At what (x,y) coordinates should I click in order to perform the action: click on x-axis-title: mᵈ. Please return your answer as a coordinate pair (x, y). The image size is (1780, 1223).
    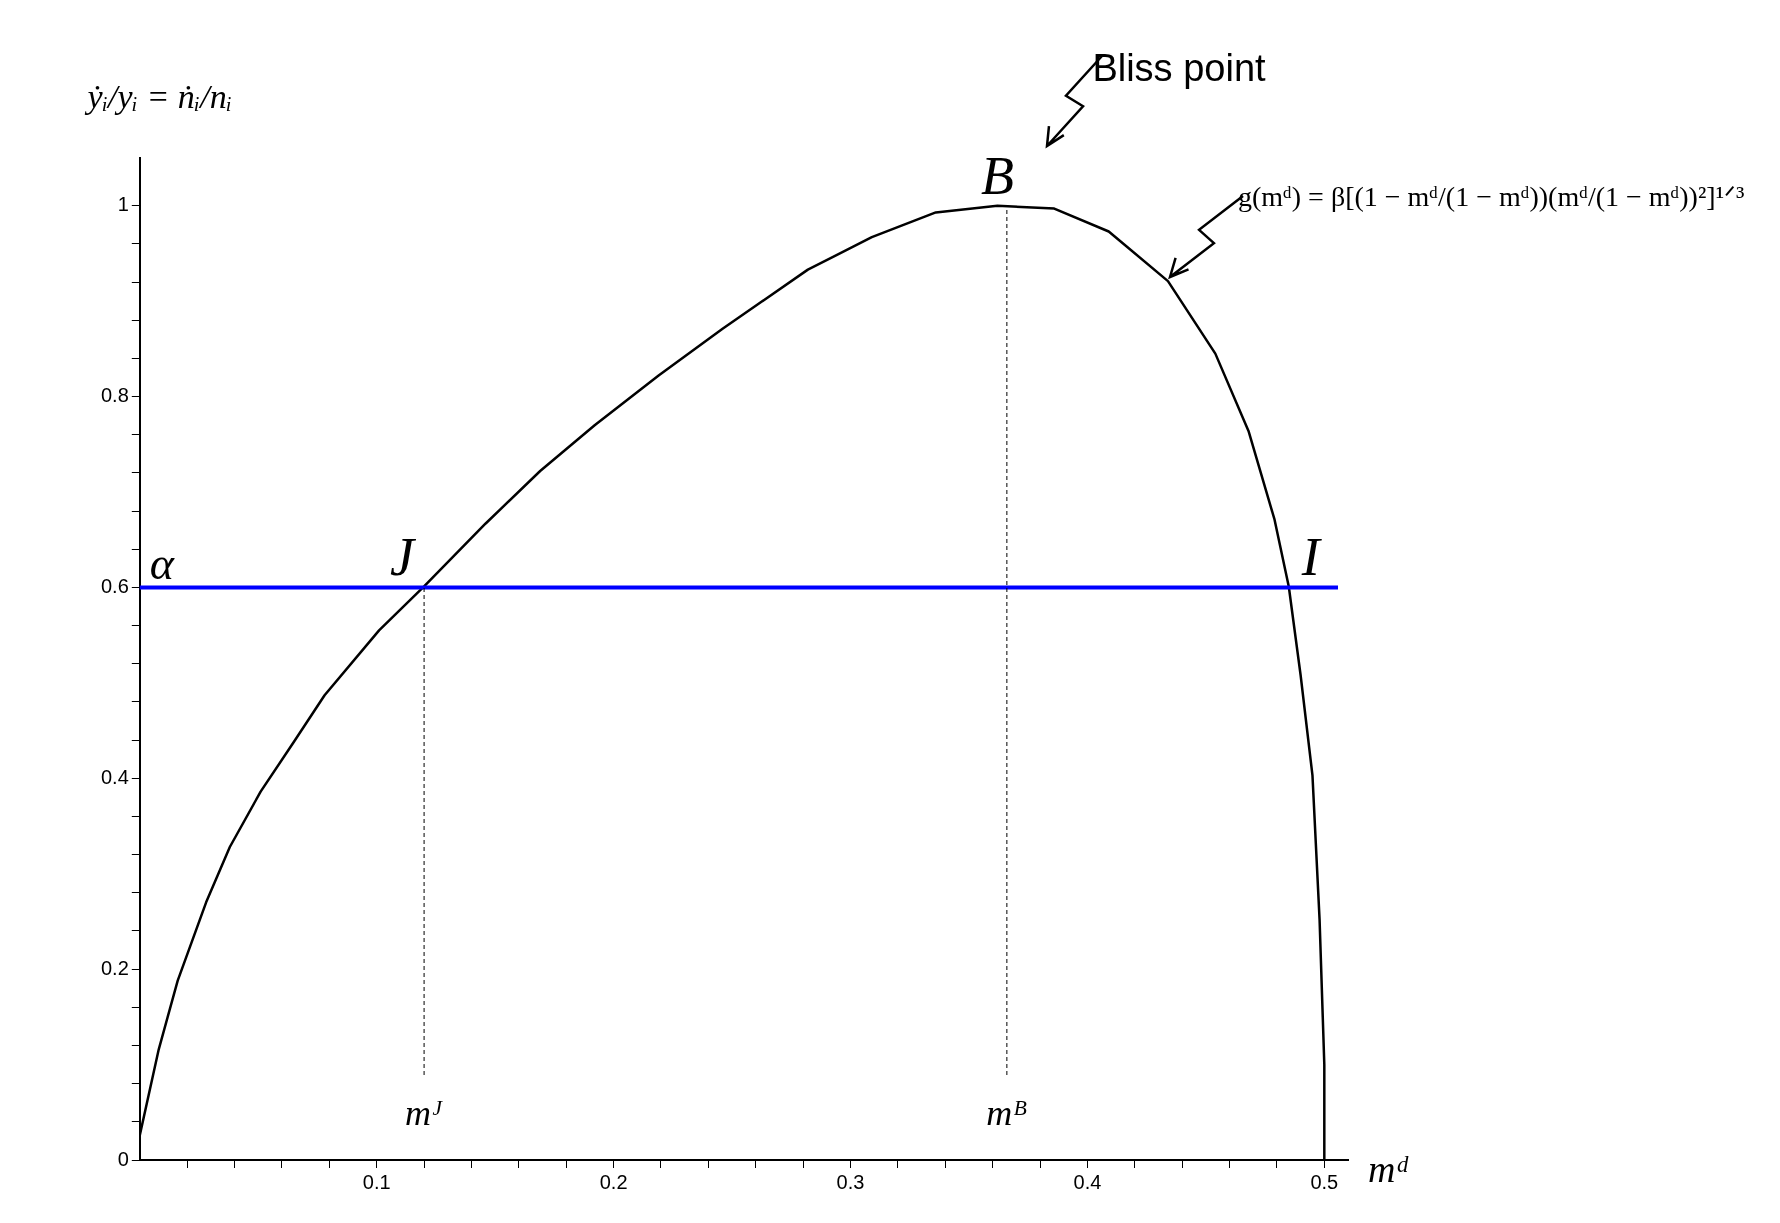
    Looking at the image, I should click on (1388, 1169).